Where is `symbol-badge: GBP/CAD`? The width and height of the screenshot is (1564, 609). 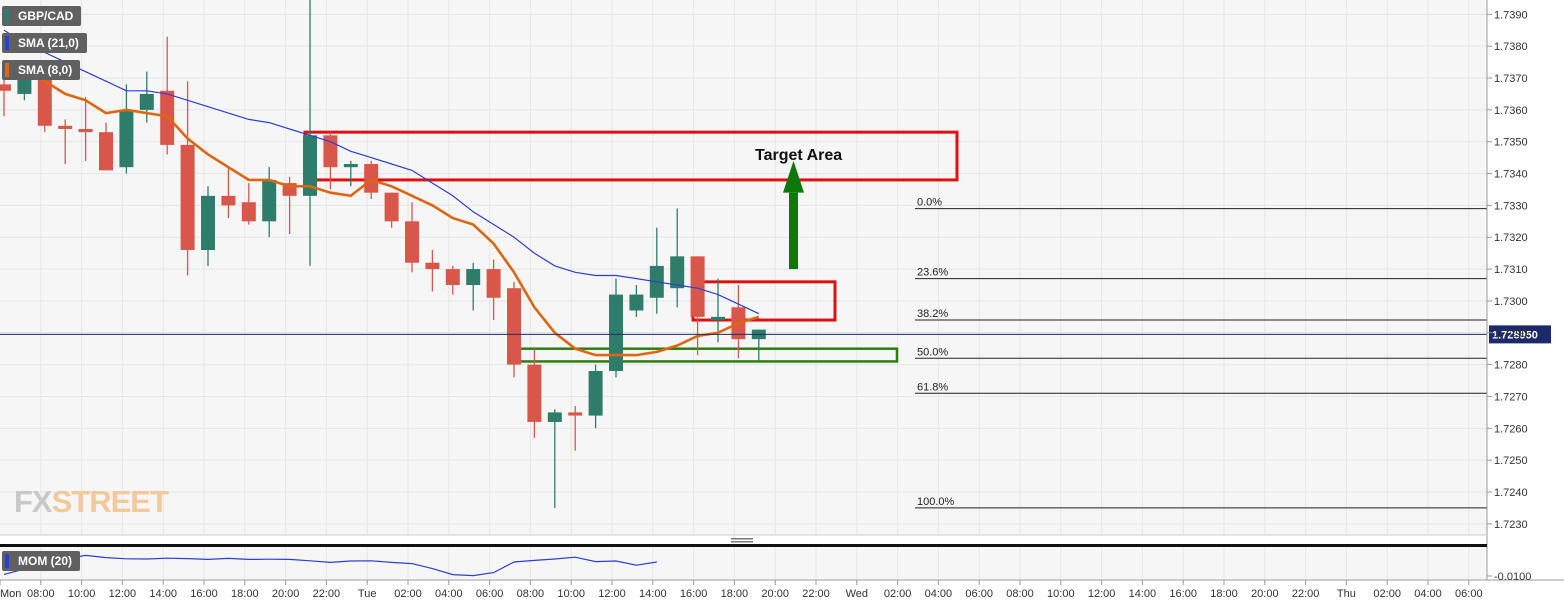 symbol-badge: GBP/CAD is located at coordinates (42, 16).